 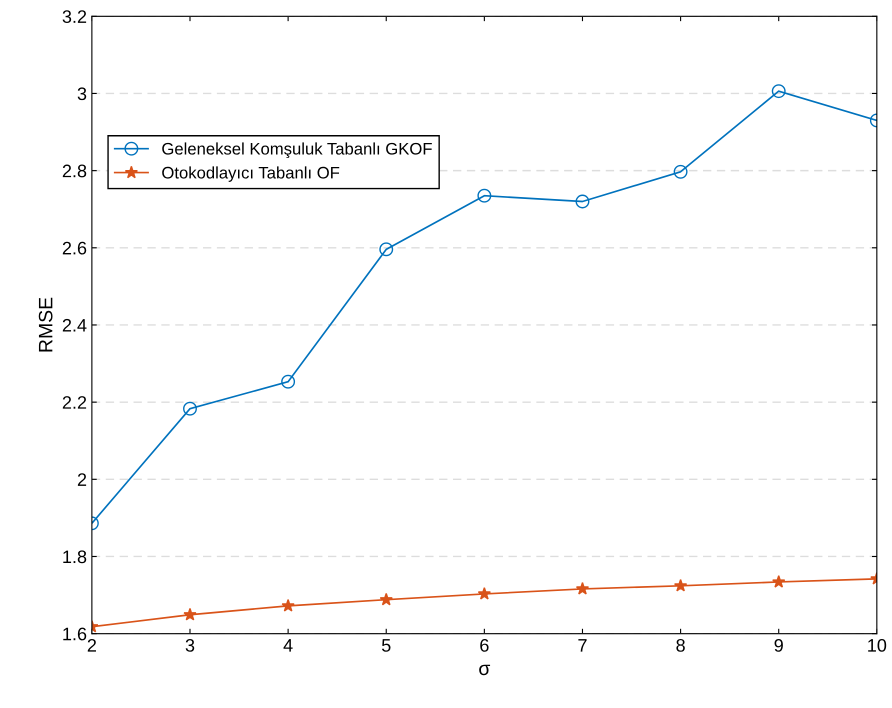 What do you see at coordinates (74, 325) in the screenshot?
I see `y-tick-label: 2.4` at bounding box center [74, 325].